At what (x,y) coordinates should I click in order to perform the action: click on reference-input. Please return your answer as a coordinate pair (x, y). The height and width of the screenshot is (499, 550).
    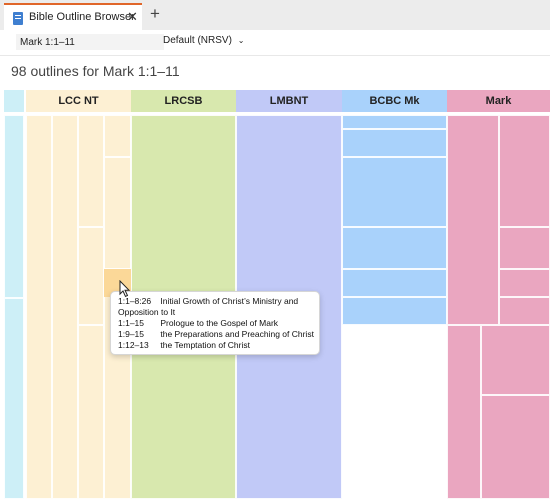
    Looking at the image, I should click on (90, 42).